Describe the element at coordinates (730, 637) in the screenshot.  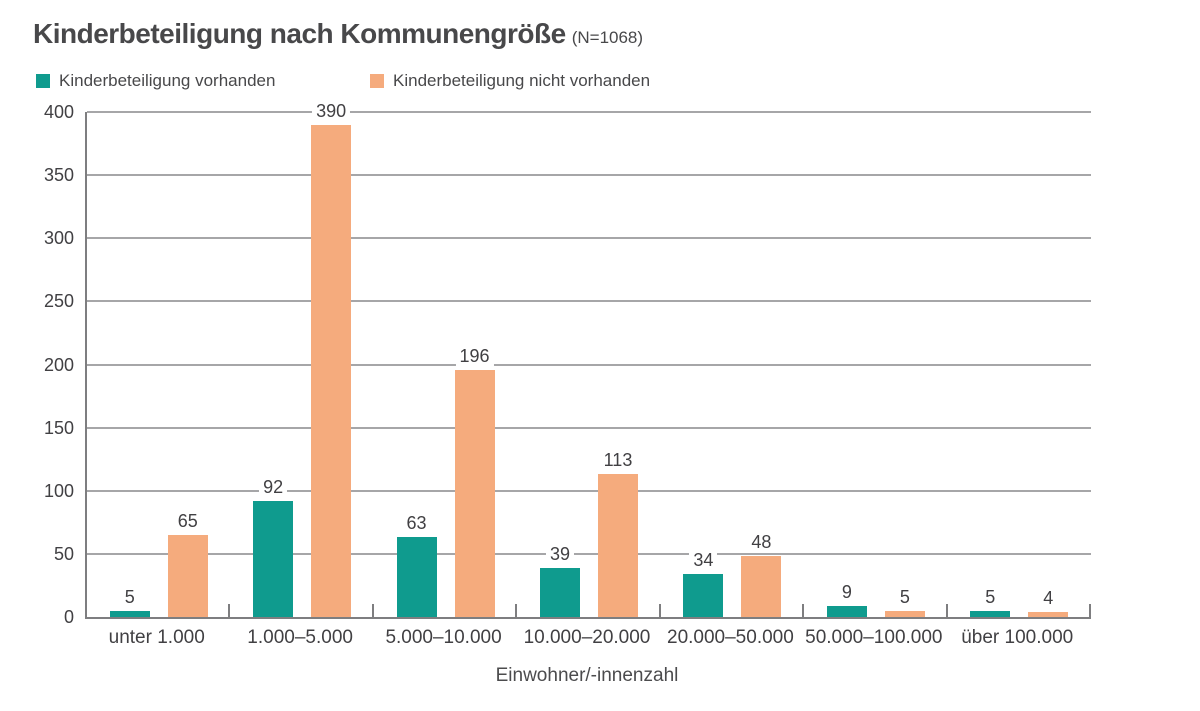
I see `x-category-label-5: 20.000–50.000` at that location.